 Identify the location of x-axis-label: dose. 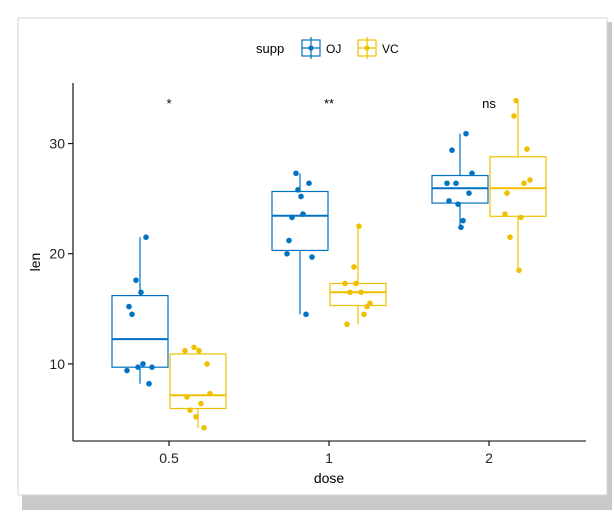
(329, 478).